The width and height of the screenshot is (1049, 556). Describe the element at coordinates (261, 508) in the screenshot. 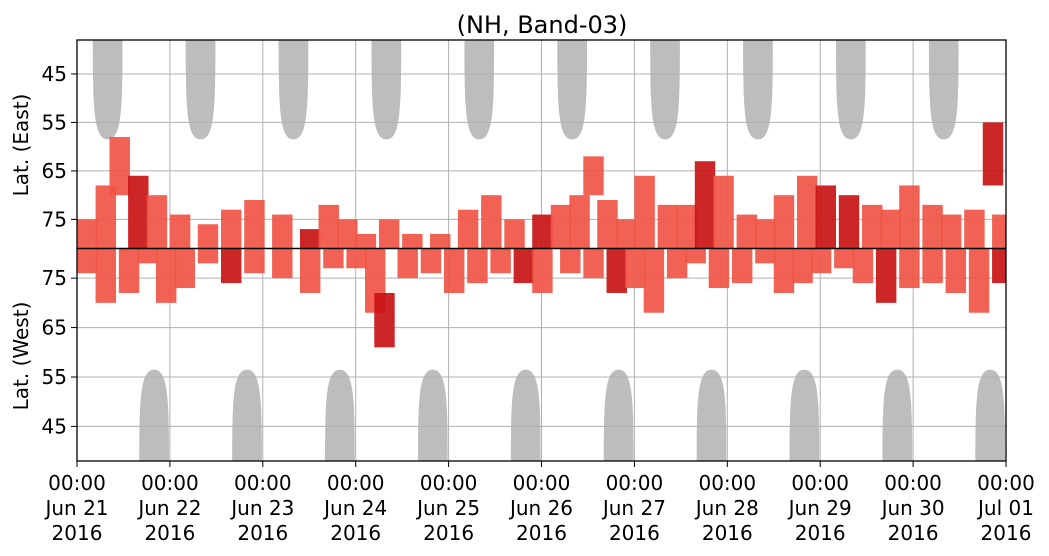

I see `x-tick-label: Jun 23` at that location.